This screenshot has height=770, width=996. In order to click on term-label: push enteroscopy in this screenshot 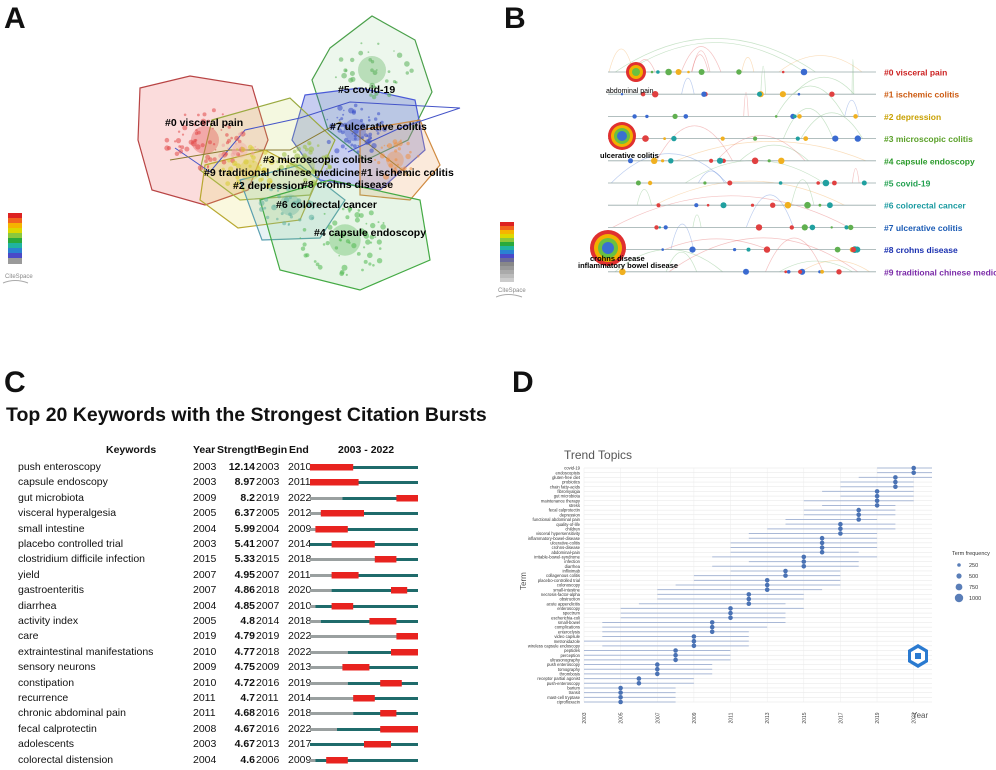, I will do `click(564, 664)`.